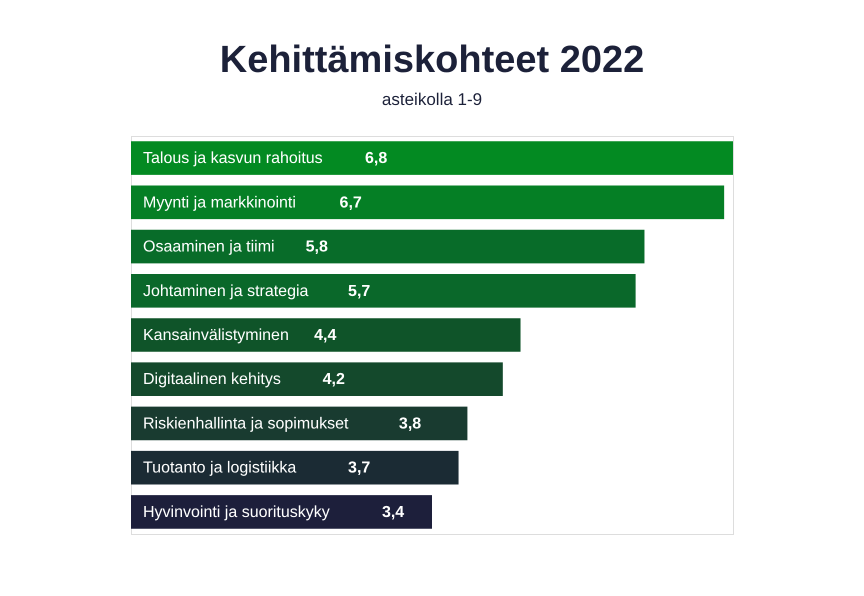  What do you see at coordinates (219, 203) in the screenshot?
I see `y-tick-label: Myynti ja markkinointi` at bounding box center [219, 203].